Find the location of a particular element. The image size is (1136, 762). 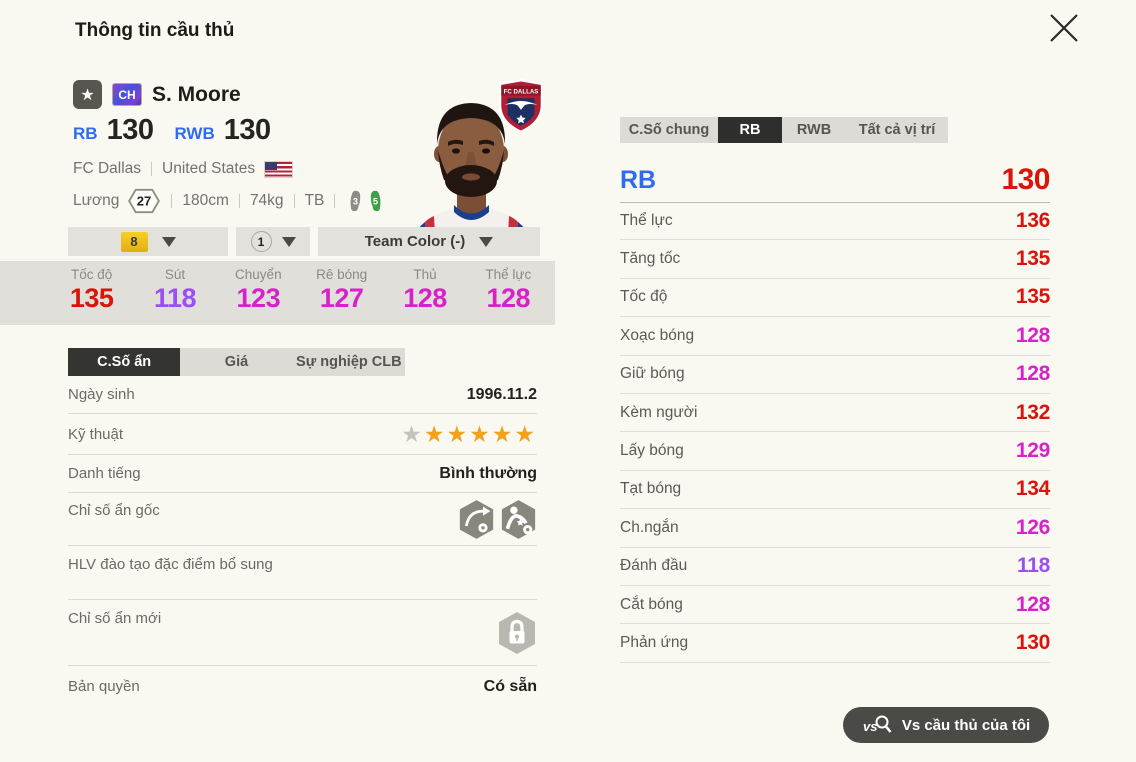

stat-row: Lấy bóng 129 is located at coordinates (835, 451).